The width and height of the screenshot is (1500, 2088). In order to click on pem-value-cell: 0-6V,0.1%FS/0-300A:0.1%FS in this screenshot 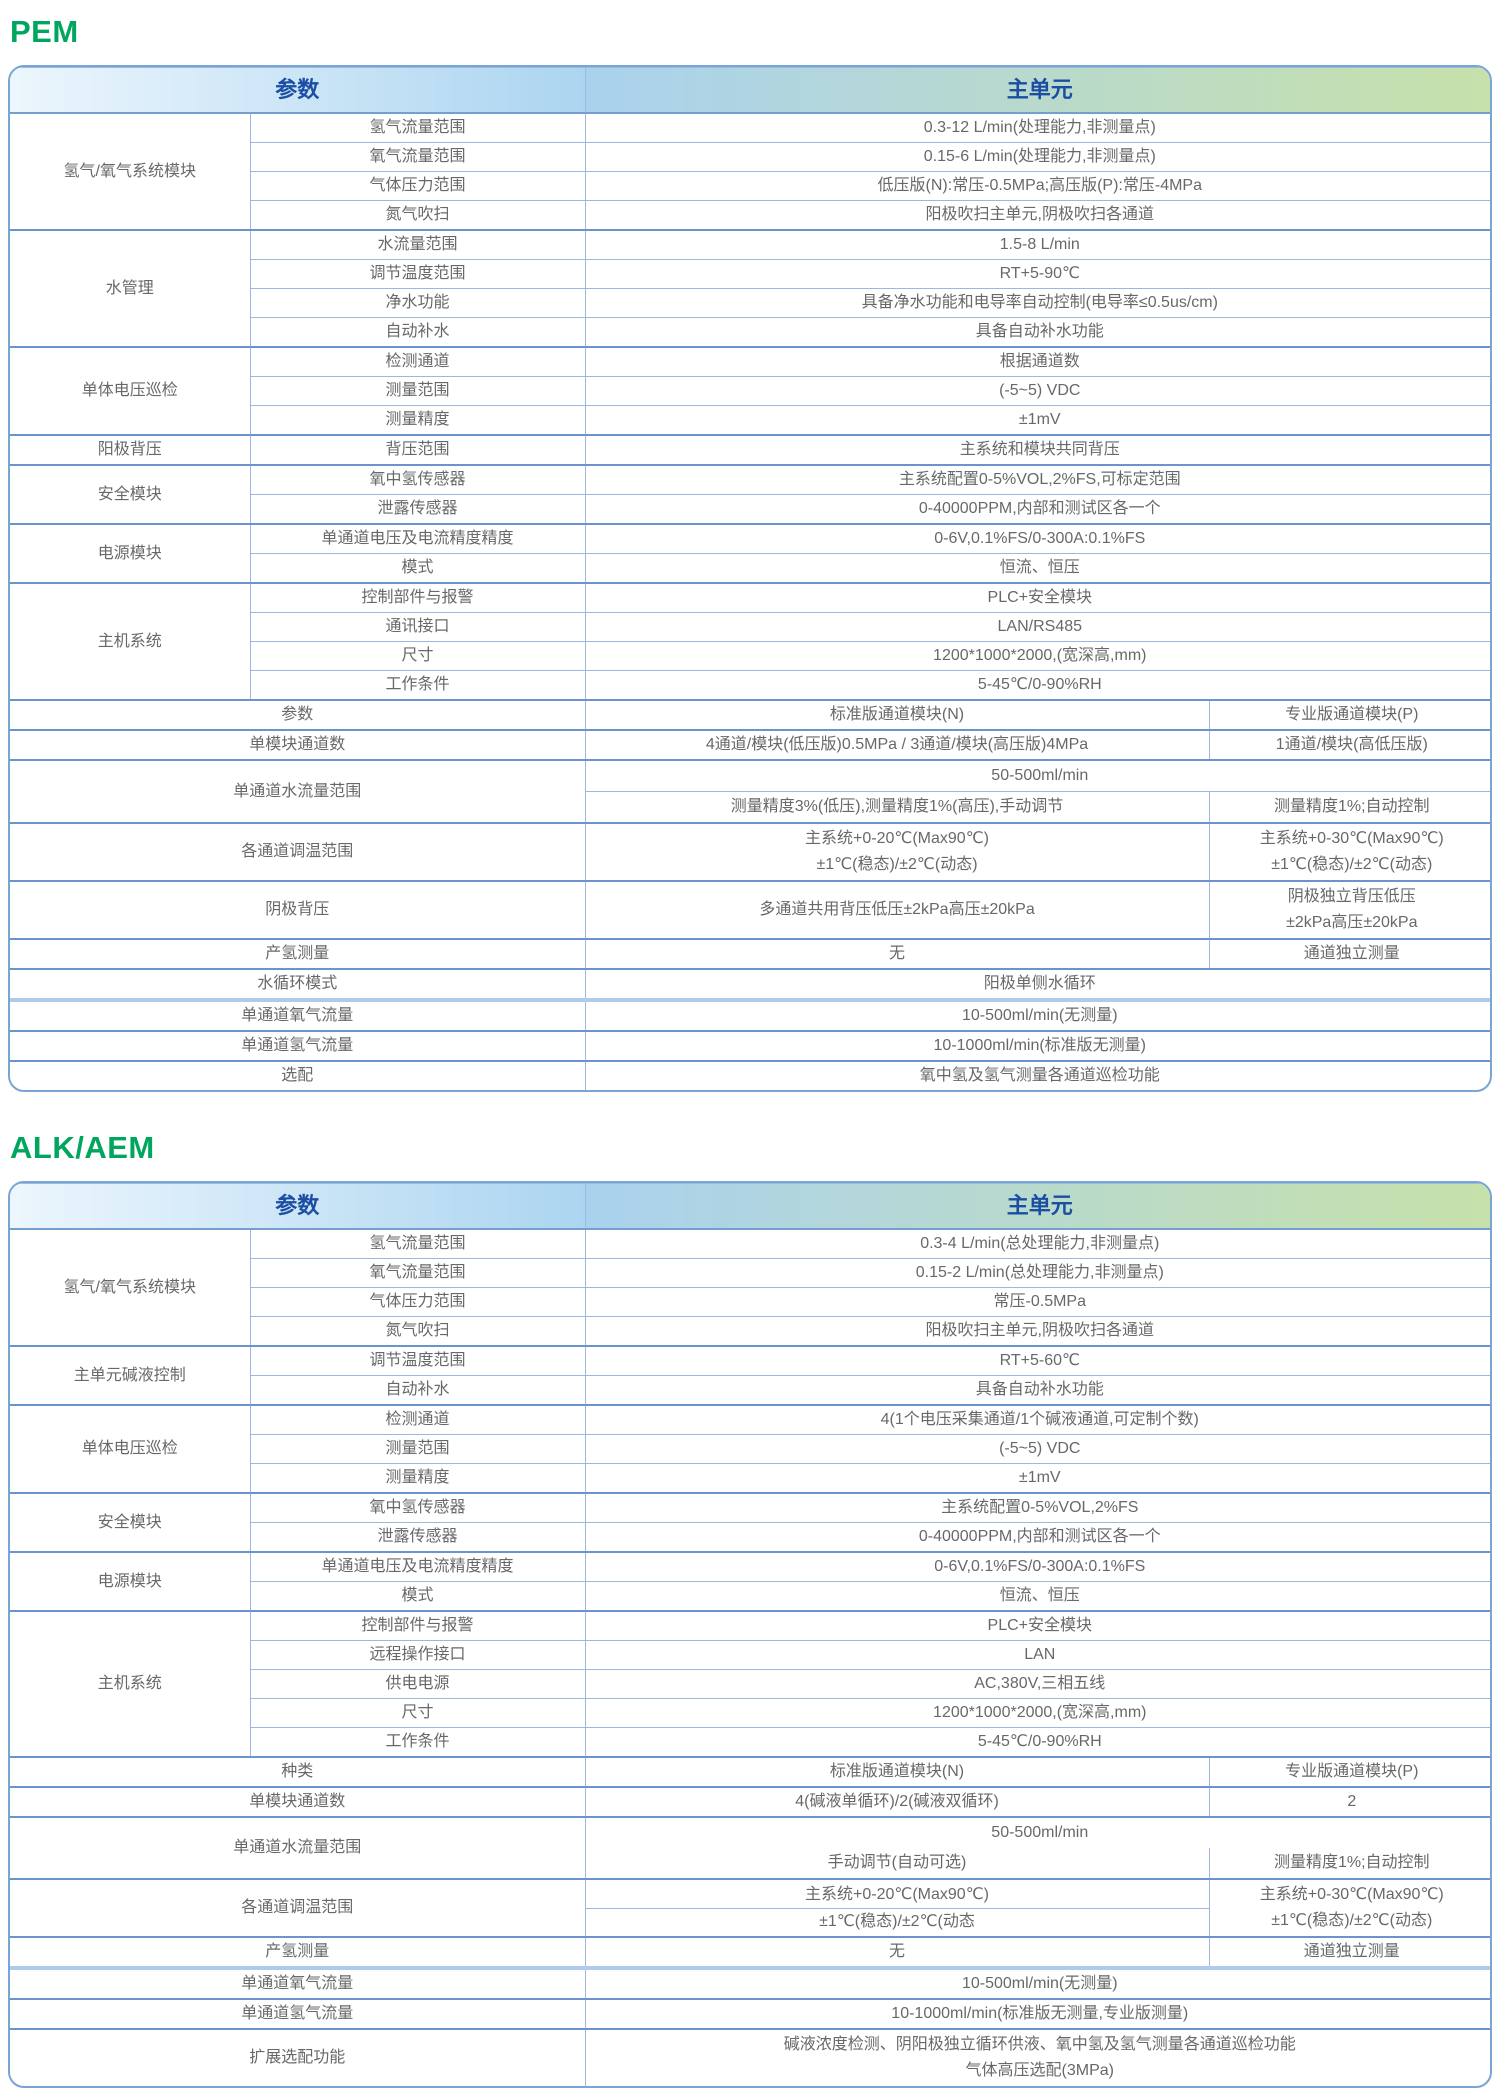, I will do `click(1037, 538)`.